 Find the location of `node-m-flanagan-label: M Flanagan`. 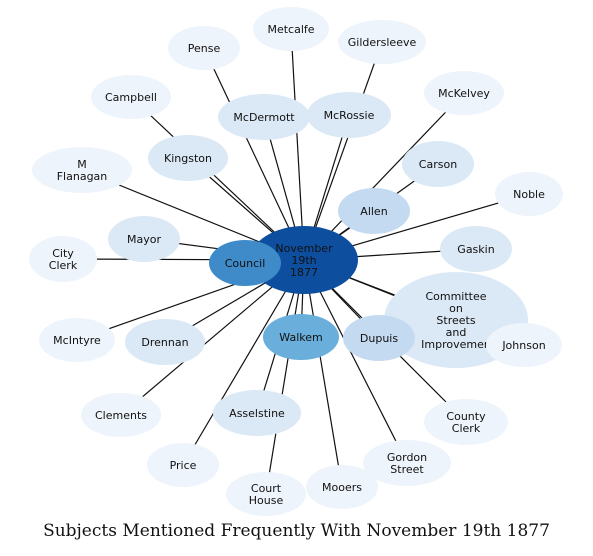

node-m-flanagan-label: M Flanagan is located at coordinates (82, 170).